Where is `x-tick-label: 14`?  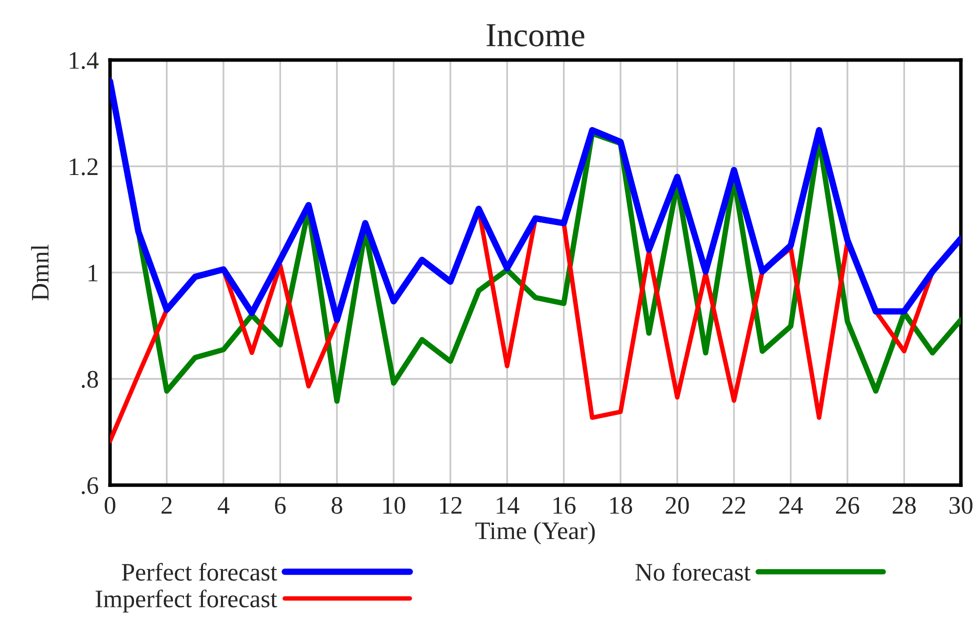
x-tick-label: 14 is located at coordinates (508, 505).